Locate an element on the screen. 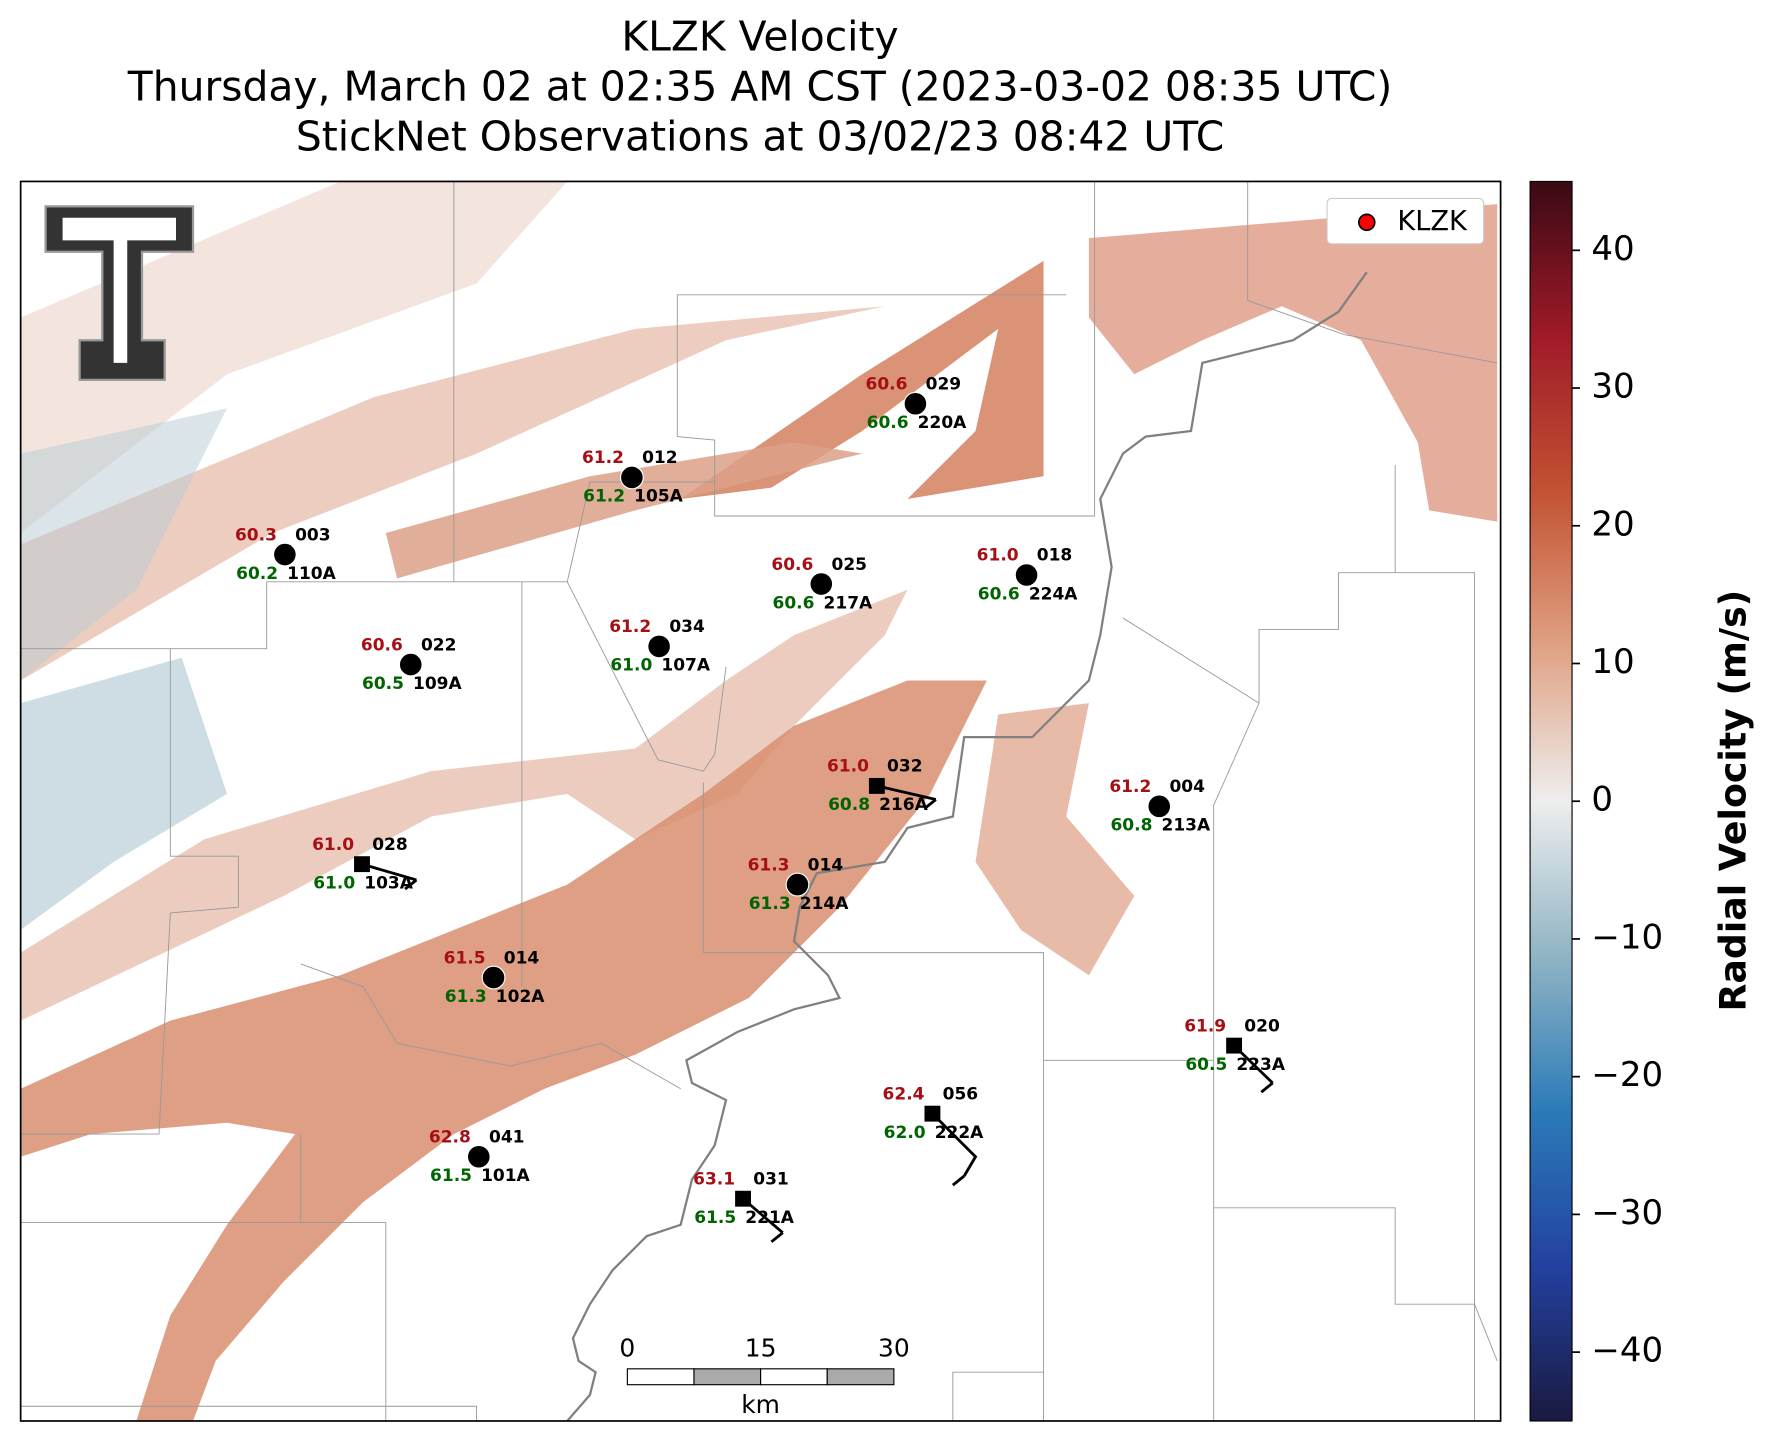  station-name: 103A is located at coordinates (388, 883).